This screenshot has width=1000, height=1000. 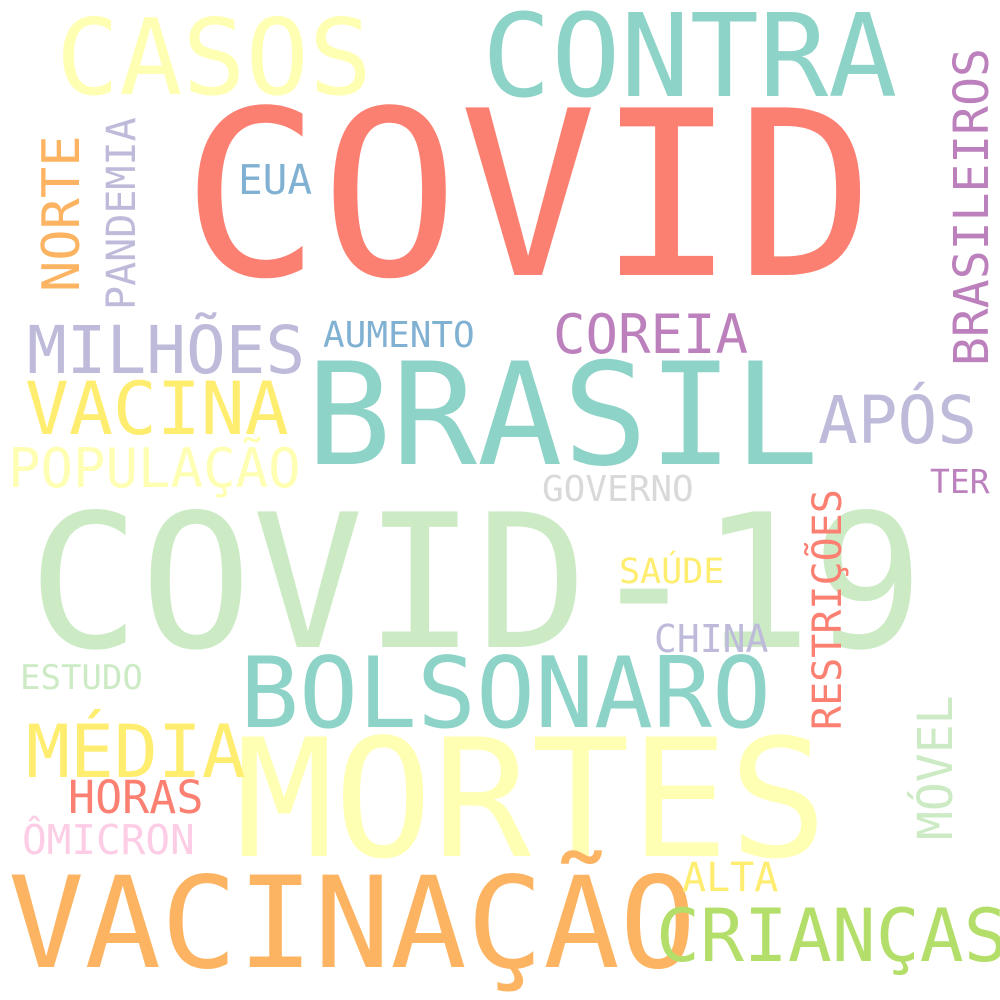 I want to click on word-mortes: MORTES, so click(x=531, y=799).